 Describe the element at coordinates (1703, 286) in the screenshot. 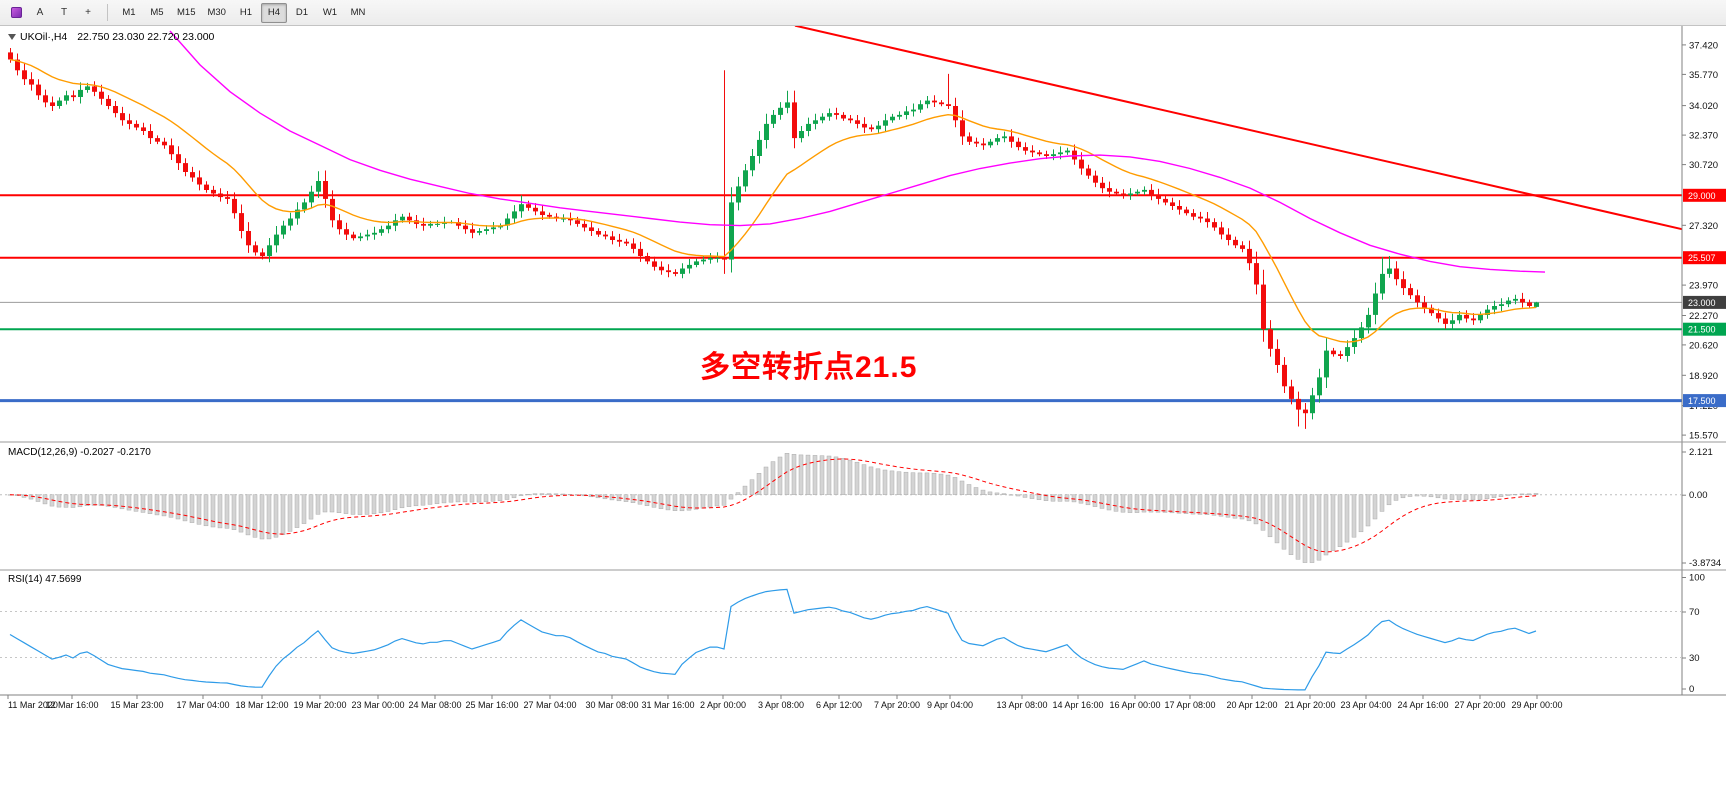

I see `price-axis-label: 23.970` at that location.